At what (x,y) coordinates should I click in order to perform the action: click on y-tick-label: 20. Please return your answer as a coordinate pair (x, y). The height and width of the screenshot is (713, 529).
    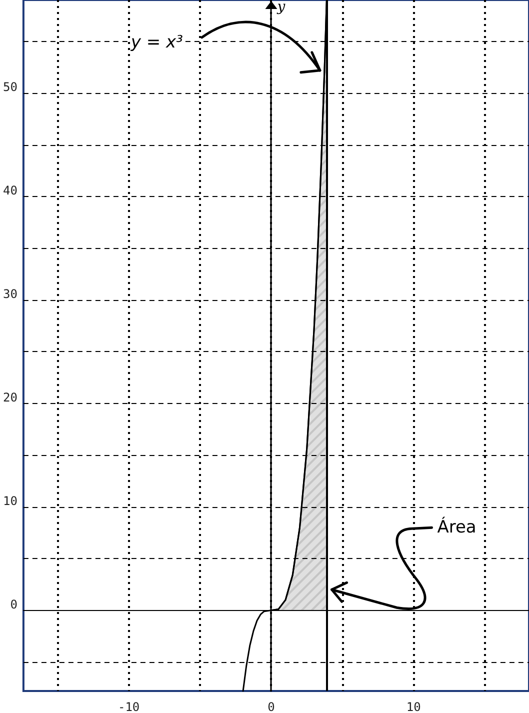
    Looking at the image, I should click on (10, 397).